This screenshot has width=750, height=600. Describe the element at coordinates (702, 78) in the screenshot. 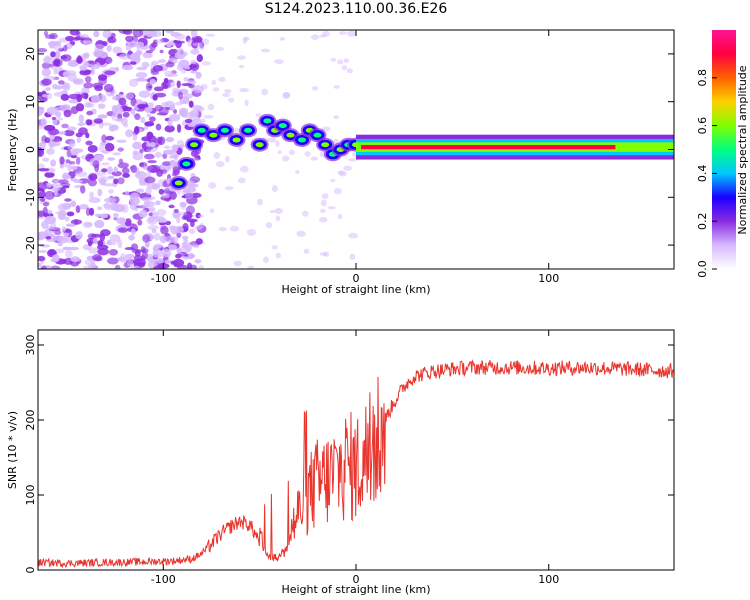

I see `colorbar-tick-label: 0.8` at that location.